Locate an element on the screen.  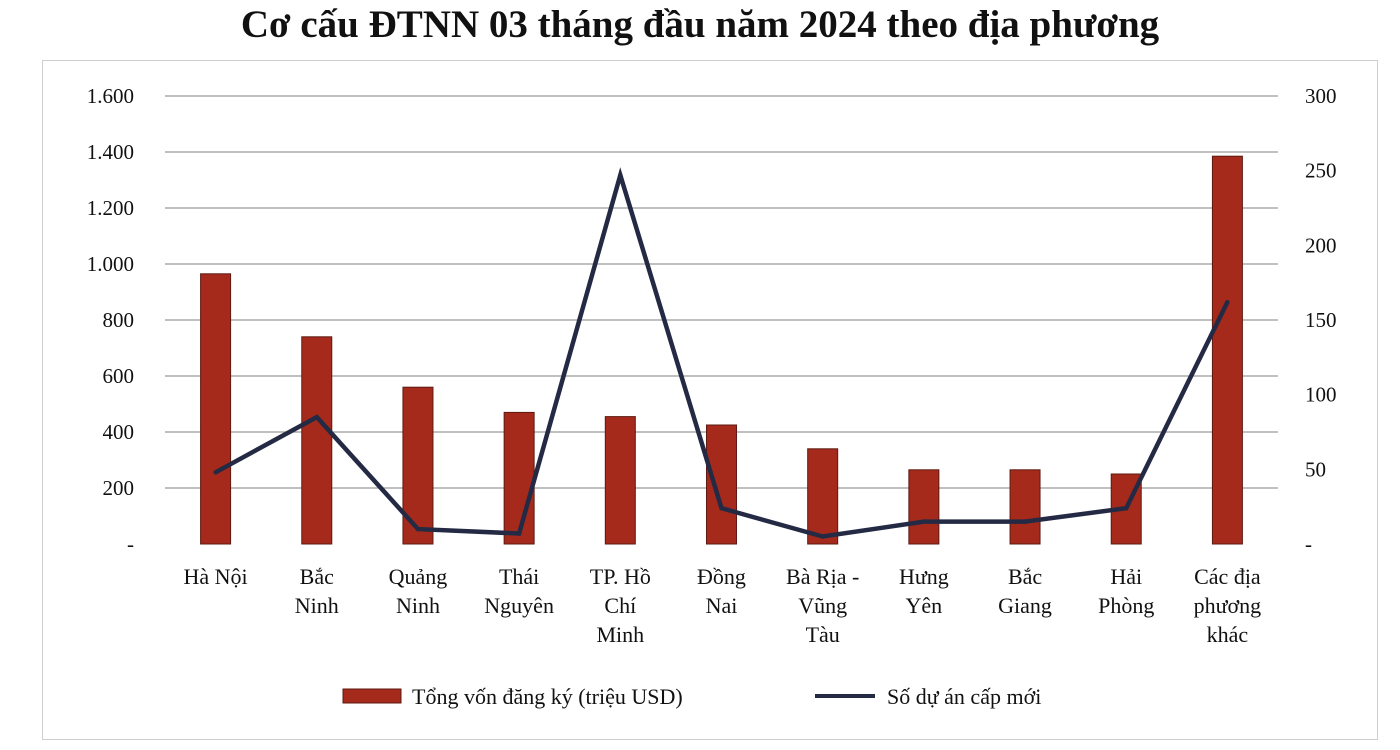
category-label: Nguyên is located at coordinates (519, 605).